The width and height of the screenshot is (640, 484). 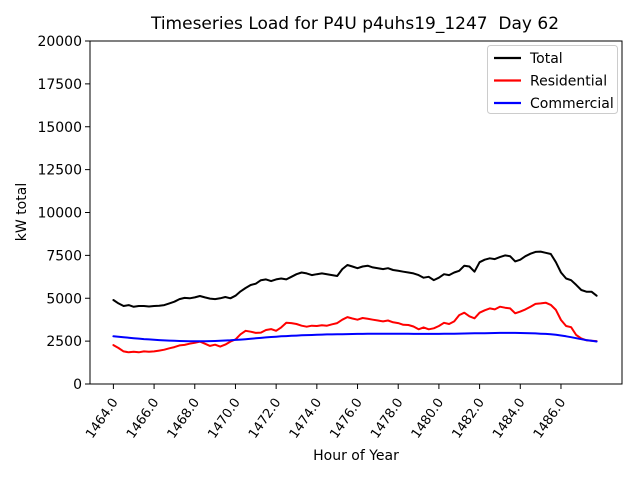 What do you see at coordinates (143, 419) in the screenshot?
I see `x-tick-label: 1466.0` at bounding box center [143, 419].